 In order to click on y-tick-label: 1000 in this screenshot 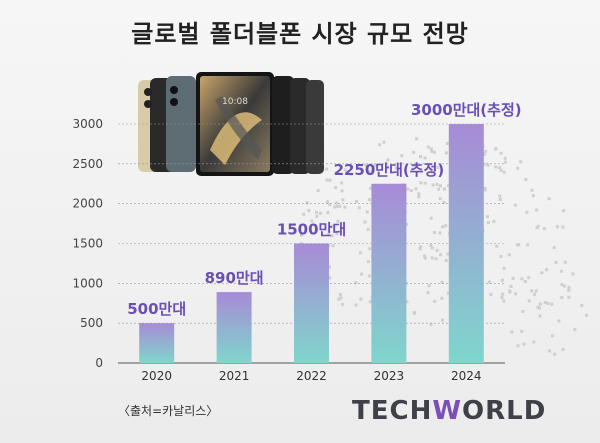, I will do `click(87, 283)`.